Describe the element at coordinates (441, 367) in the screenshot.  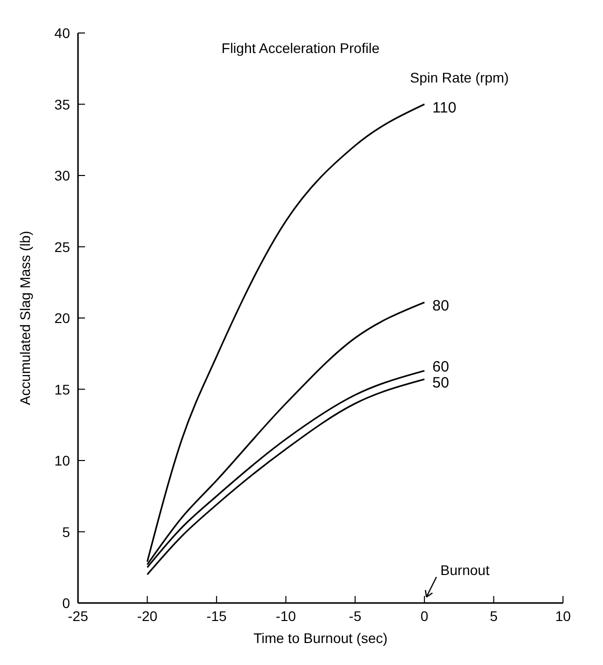
I see `series-label: 60` at that location.